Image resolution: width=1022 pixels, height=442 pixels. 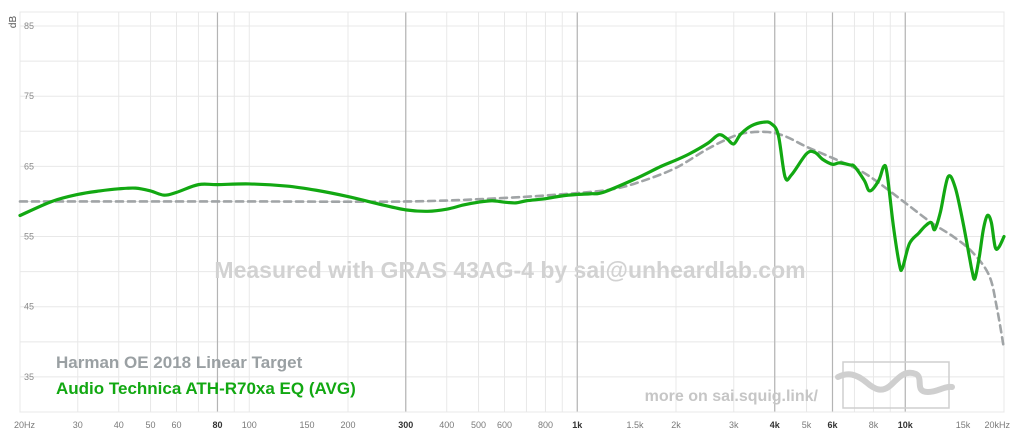 I want to click on legend-target-label: Harman OE 2018 Linear Target, so click(x=179, y=362).